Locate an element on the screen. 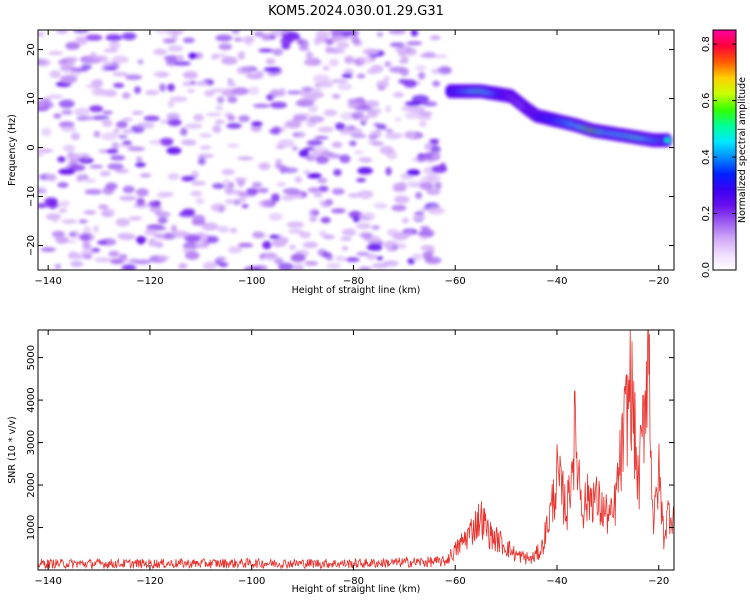 This screenshot has width=750, height=600. spectrogram-x-label: Height of straight line (km) is located at coordinates (356, 290).